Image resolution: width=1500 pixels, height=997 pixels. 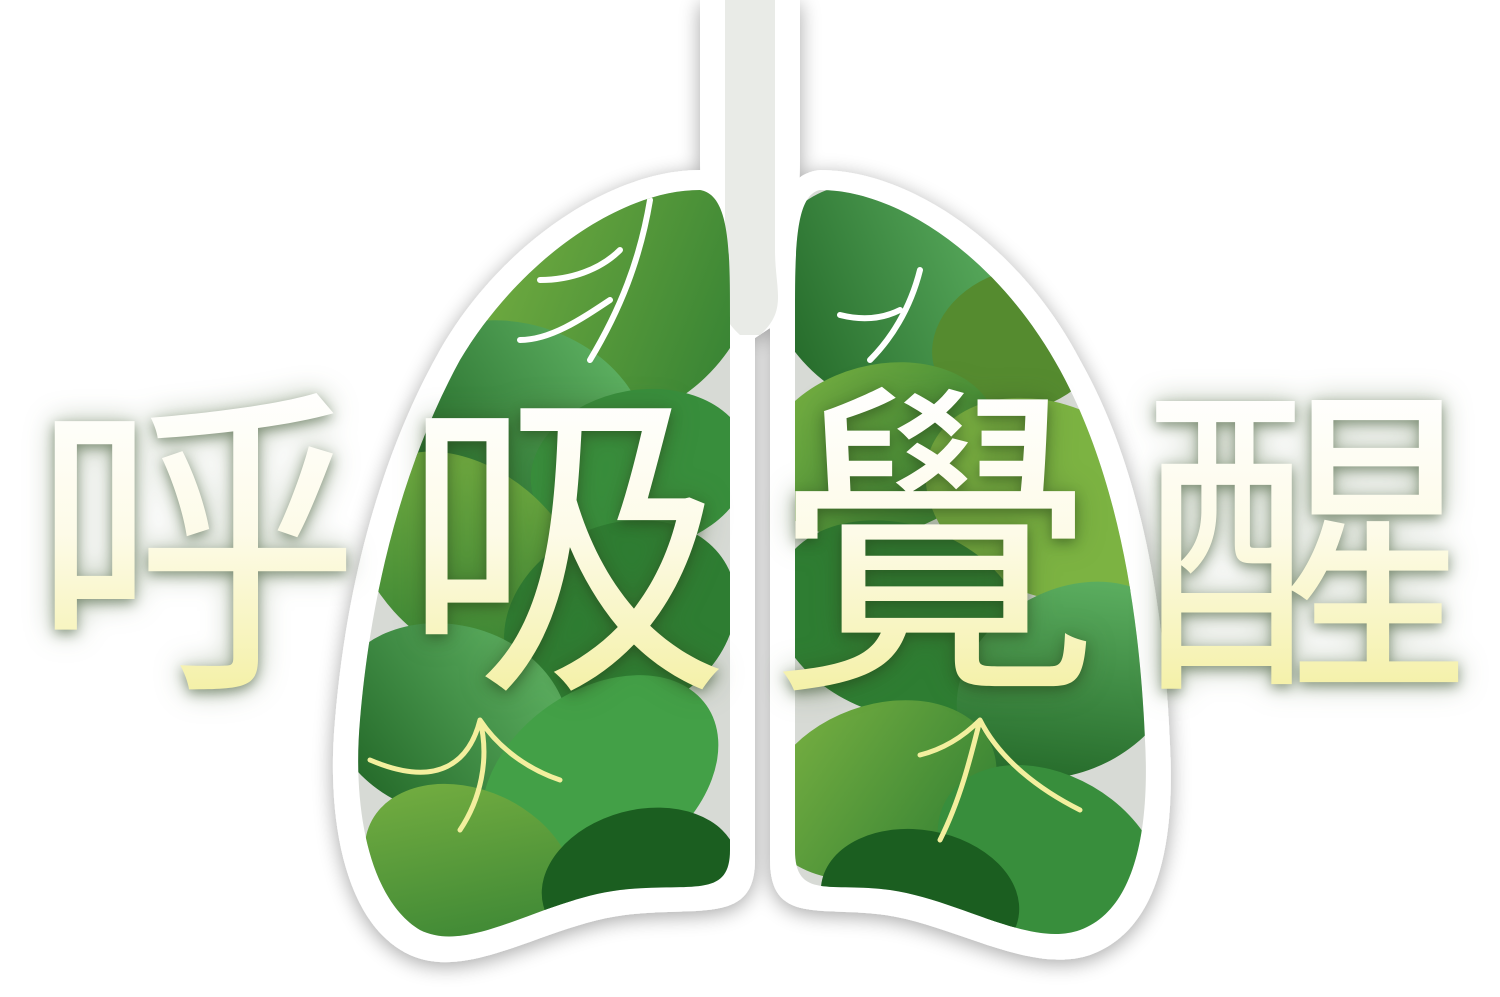 I want to click on trachea-shape, so click(x=750, y=167).